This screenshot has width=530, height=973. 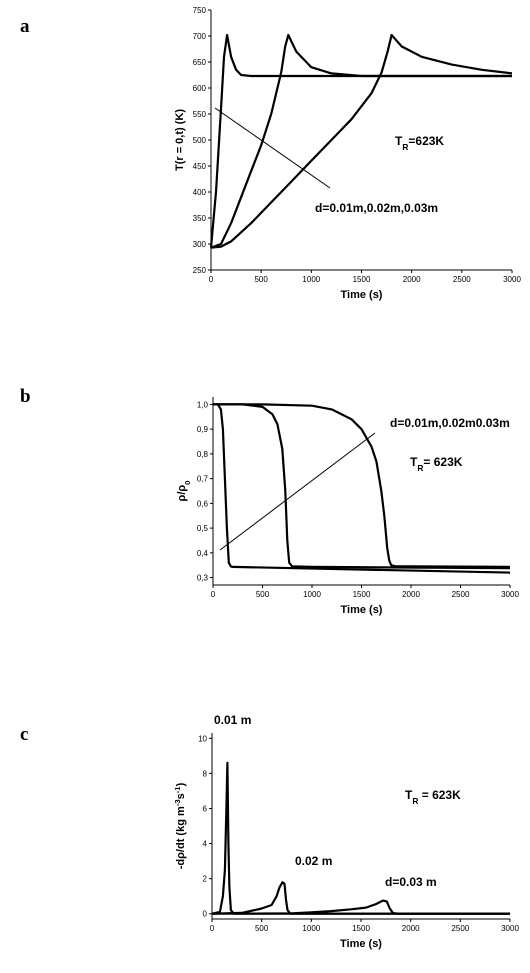 I want to click on y-tick-label: 0,5, so click(x=203, y=528).